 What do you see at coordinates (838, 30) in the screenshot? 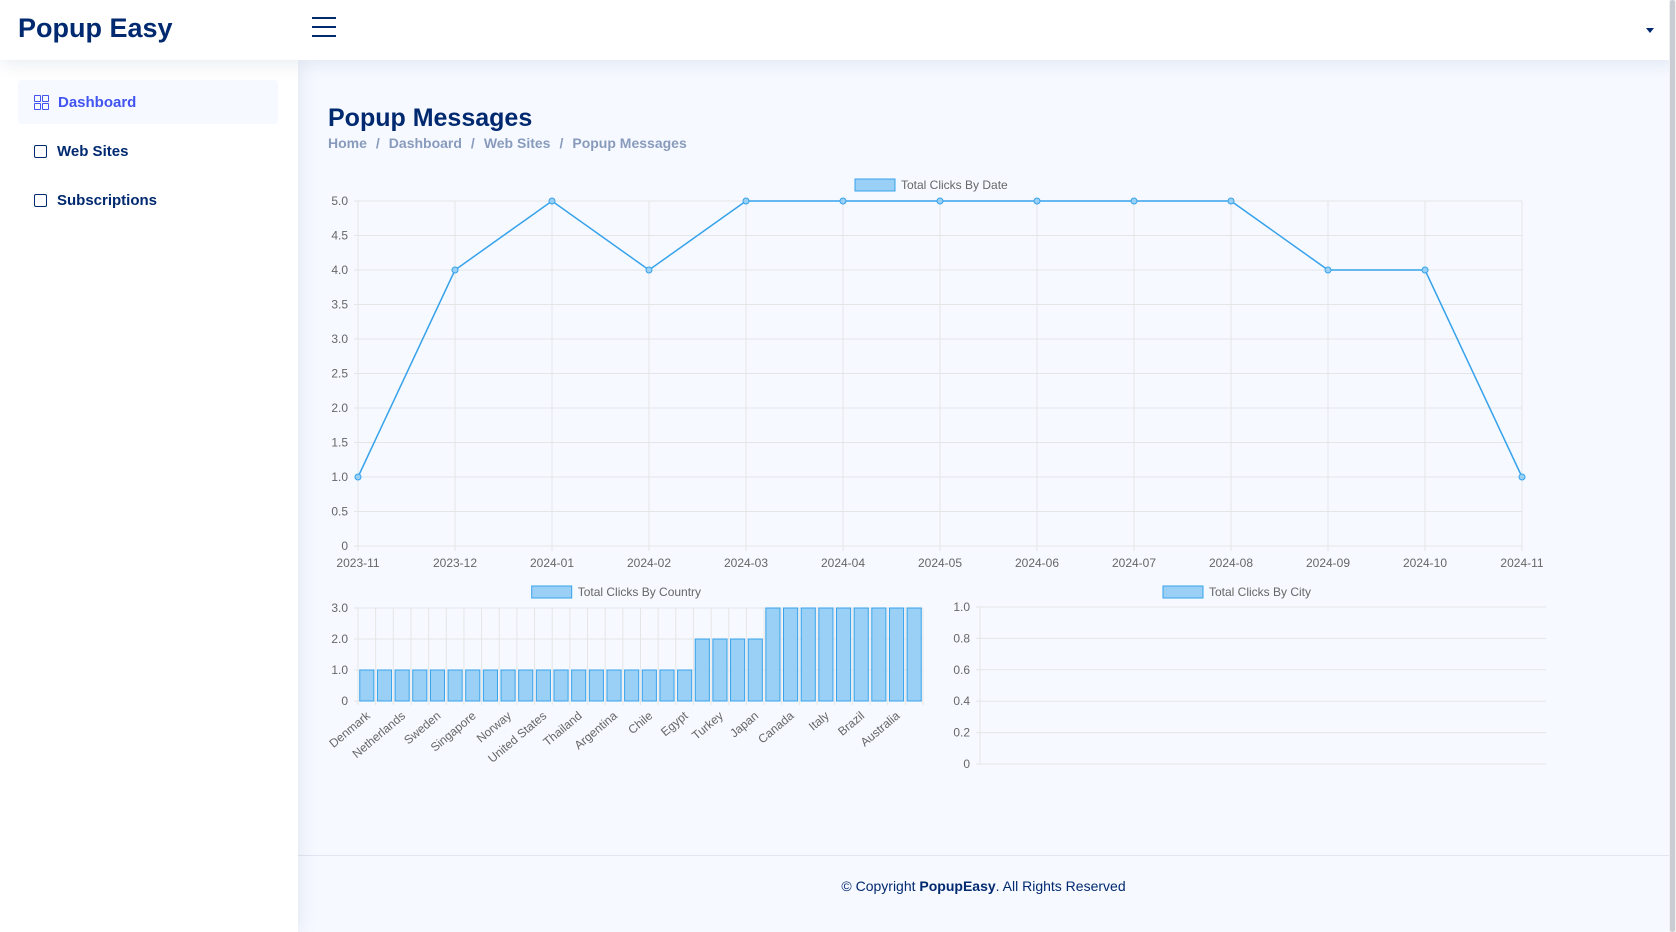
I see `top-header: Popup Easy` at bounding box center [838, 30].